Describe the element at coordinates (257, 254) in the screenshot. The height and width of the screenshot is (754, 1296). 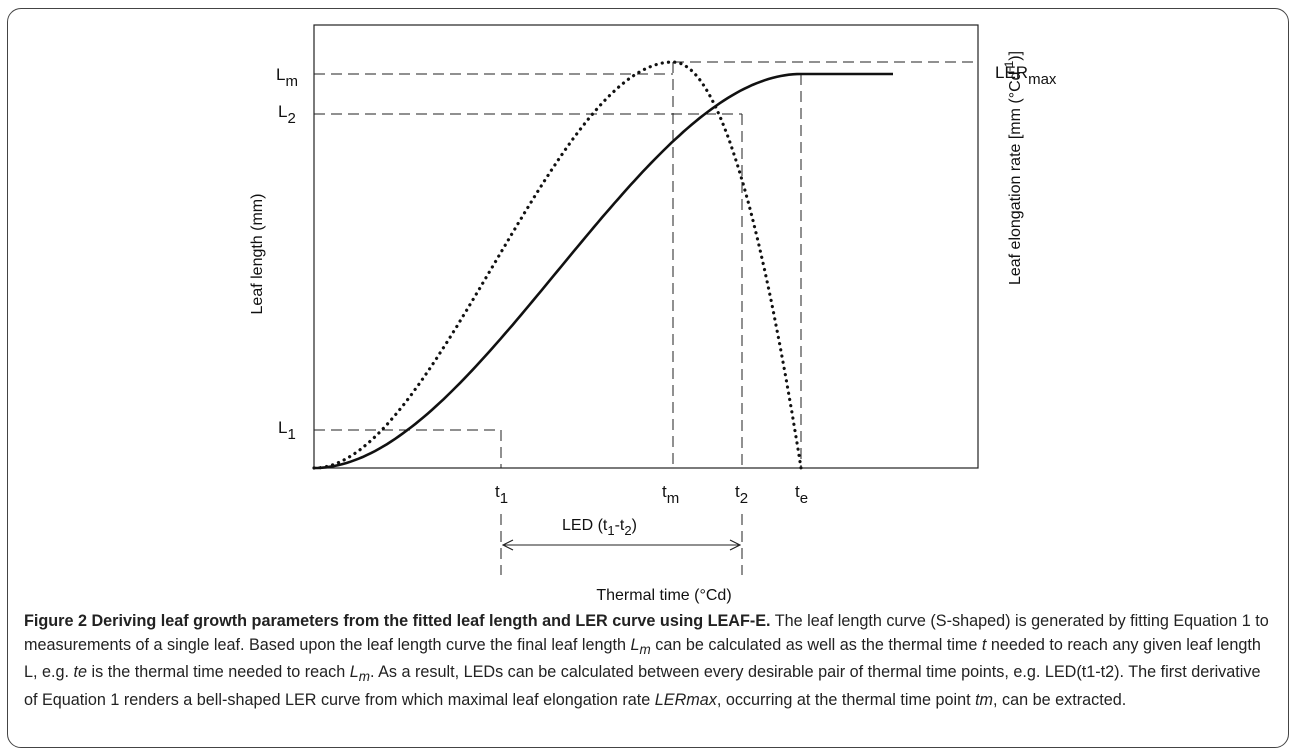
I see `y-axis-label-left: Leaf length (mm)` at that location.